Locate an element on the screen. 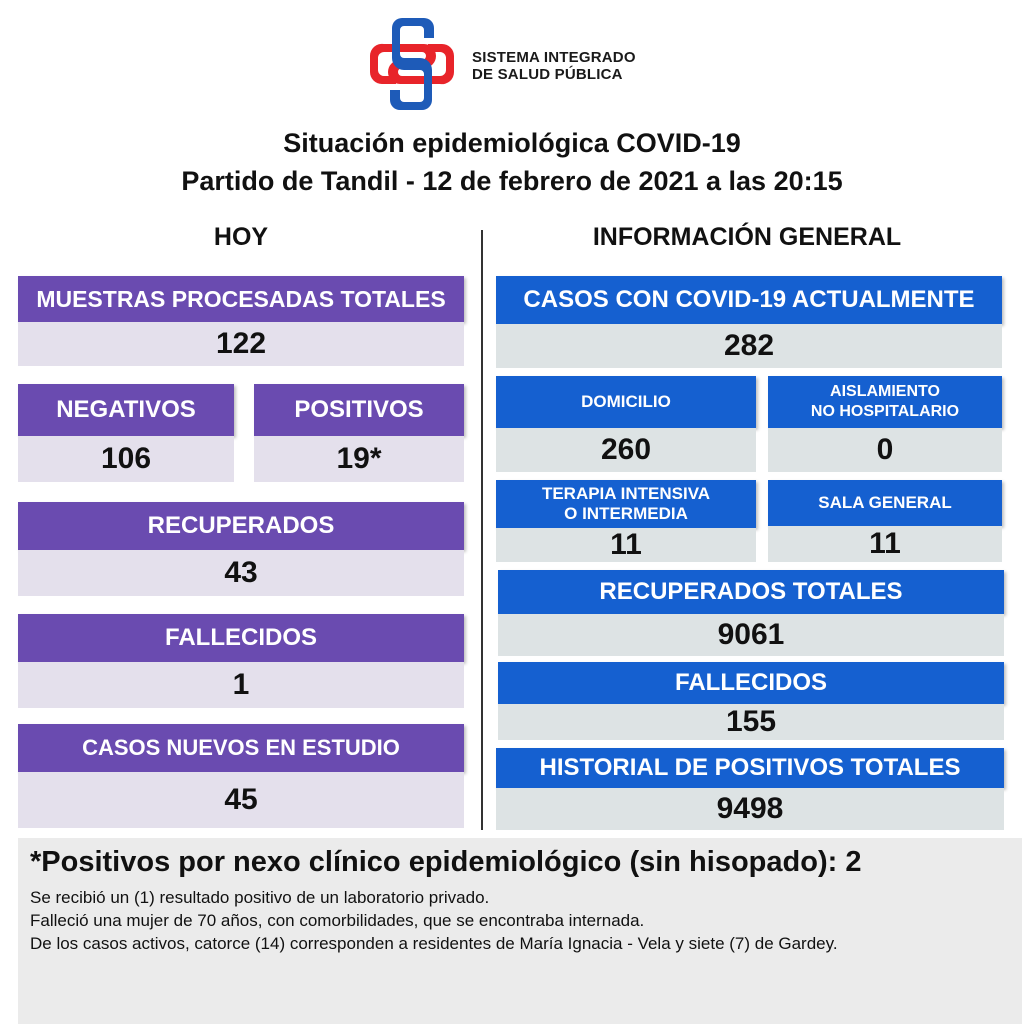 Image resolution: width=1024 pixels, height=1024 pixels. positivos-label: POSITIVOS is located at coordinates (359, 410).